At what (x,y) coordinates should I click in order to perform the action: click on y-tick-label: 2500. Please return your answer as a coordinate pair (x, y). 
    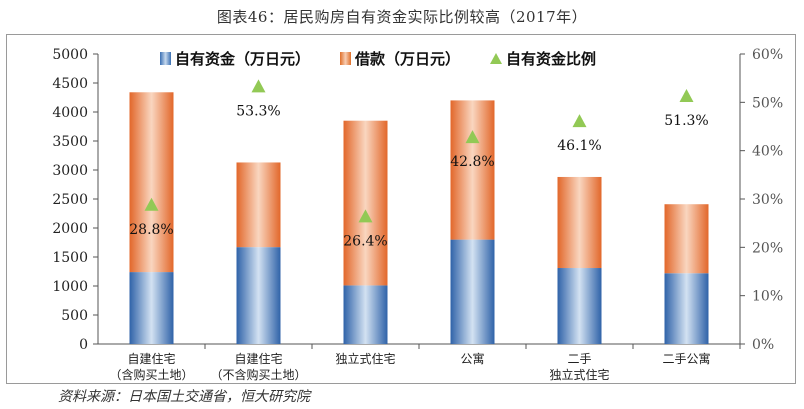
    Looking at the image, I should click on (70, 200).